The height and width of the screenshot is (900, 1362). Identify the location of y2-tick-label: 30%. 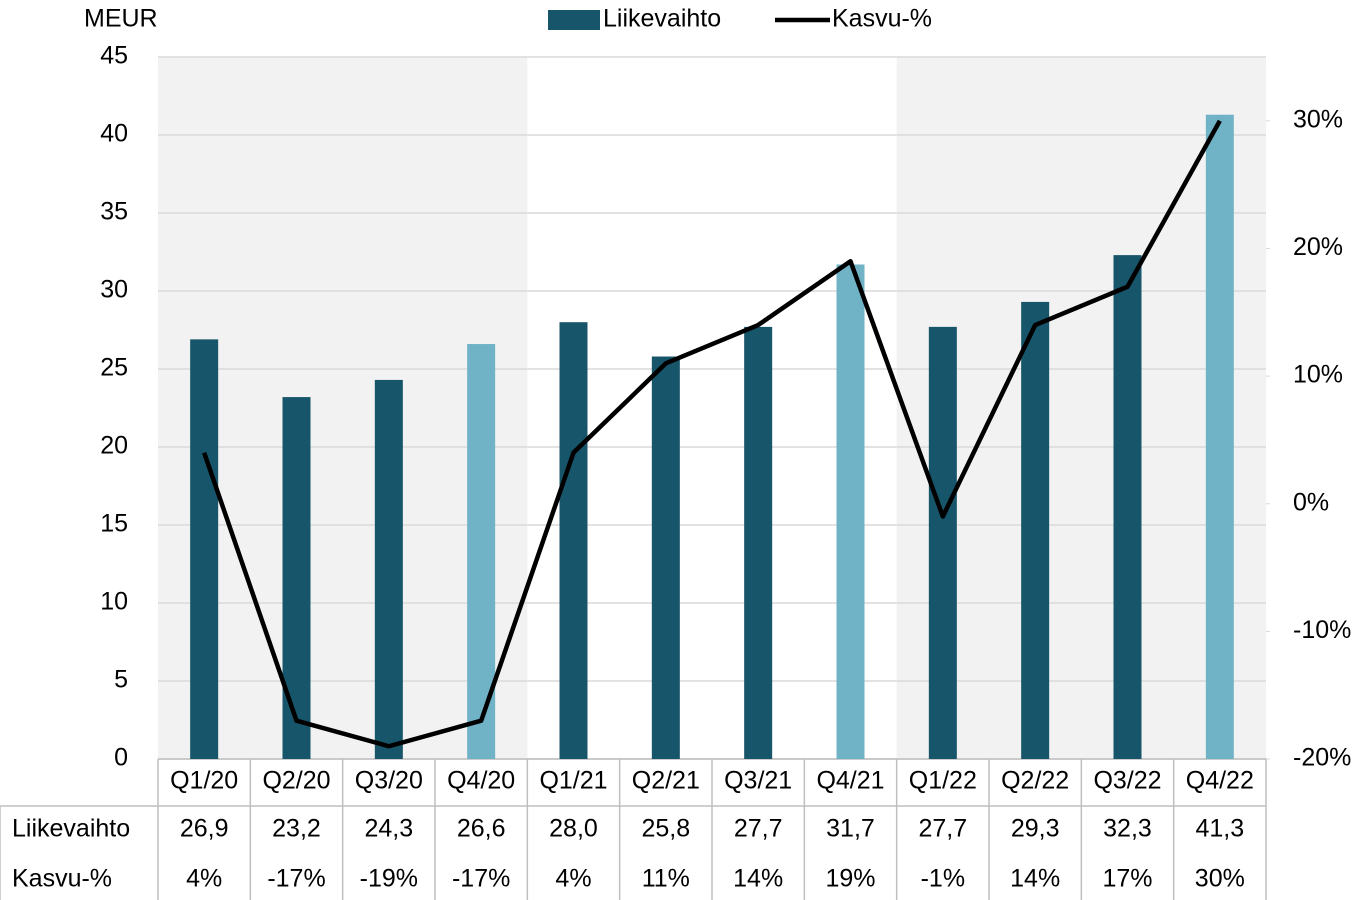
(1318, 119).